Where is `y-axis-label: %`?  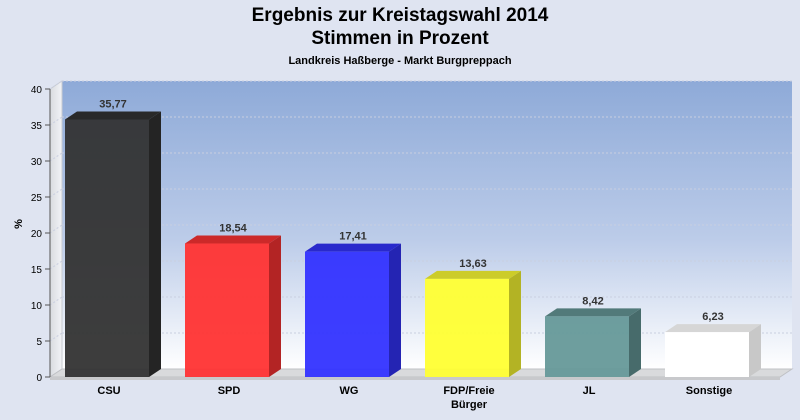
y-axis-label: % is located at coordinates (19, 224).